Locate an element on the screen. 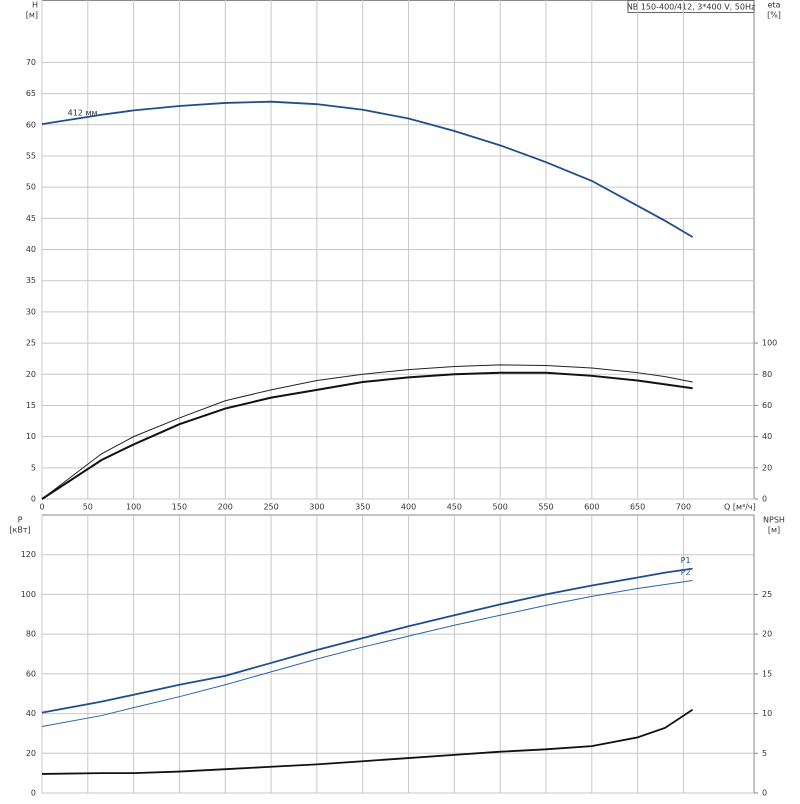  title-box is located at coordinates (691, 6).